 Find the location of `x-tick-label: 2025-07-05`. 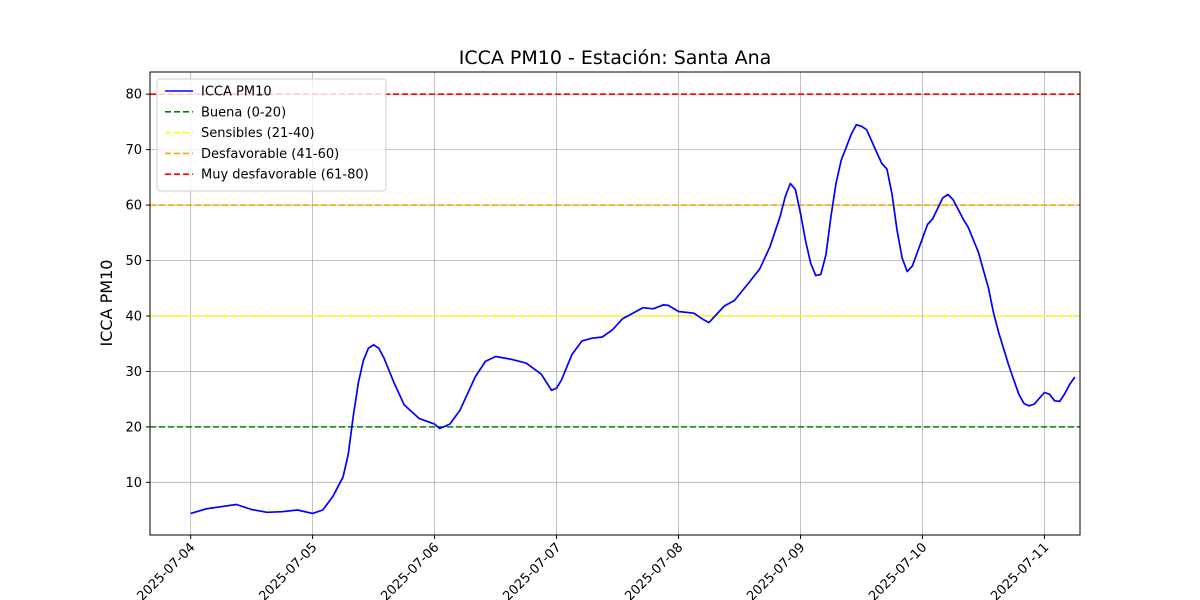

x-tick-label: 2025-07-05 is located at coordinates (288, 570).